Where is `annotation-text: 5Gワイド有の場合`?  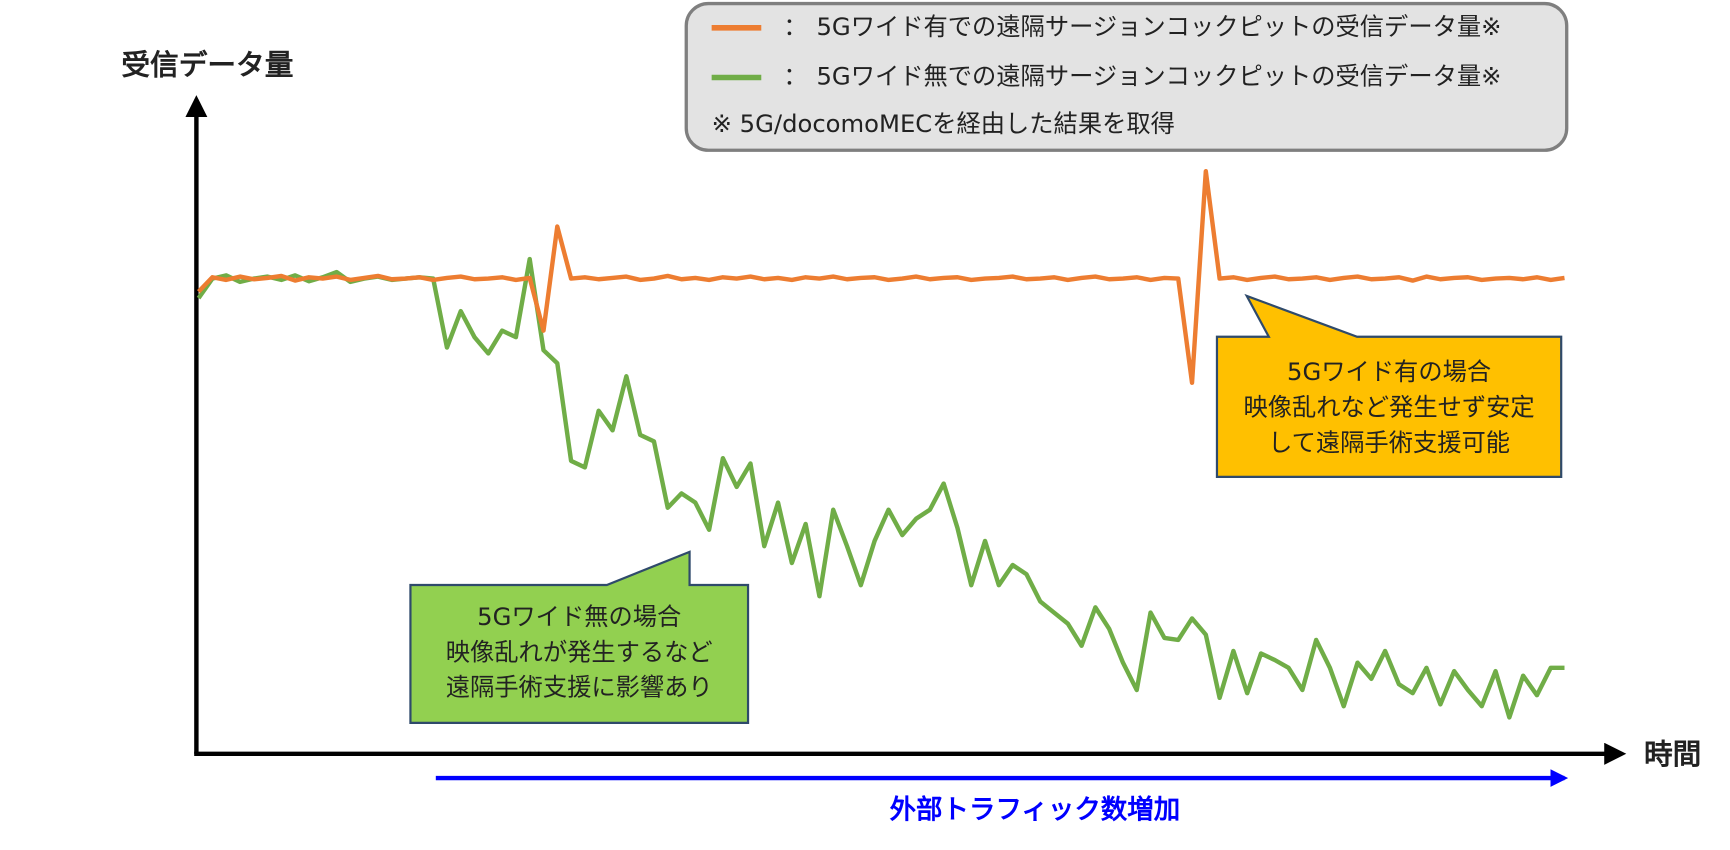 annotation-text: 5Gワイド有の場合 is located at coordinates (1389, 371).